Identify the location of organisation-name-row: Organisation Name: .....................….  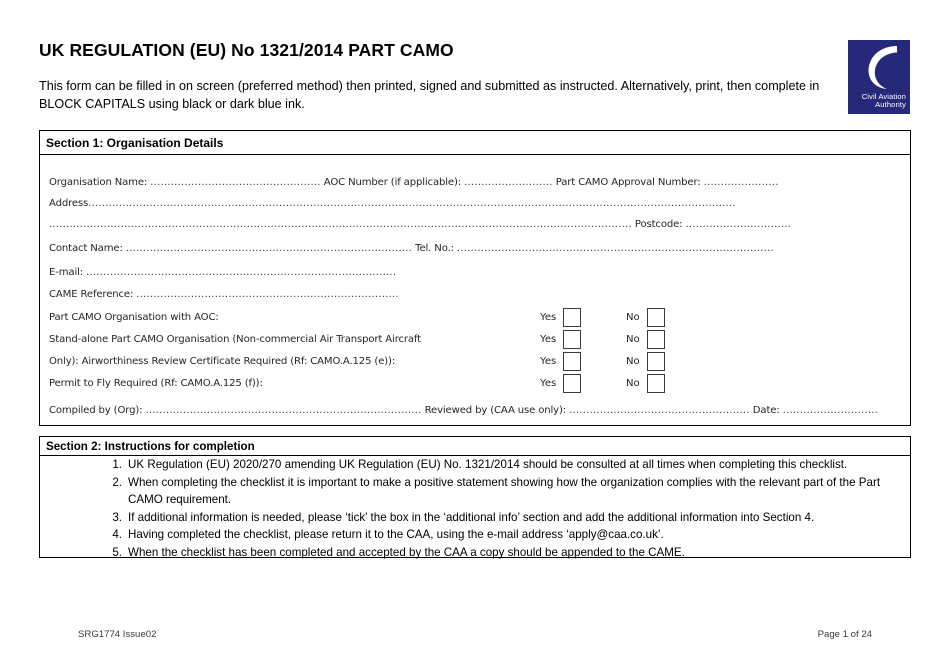
(475, 182).